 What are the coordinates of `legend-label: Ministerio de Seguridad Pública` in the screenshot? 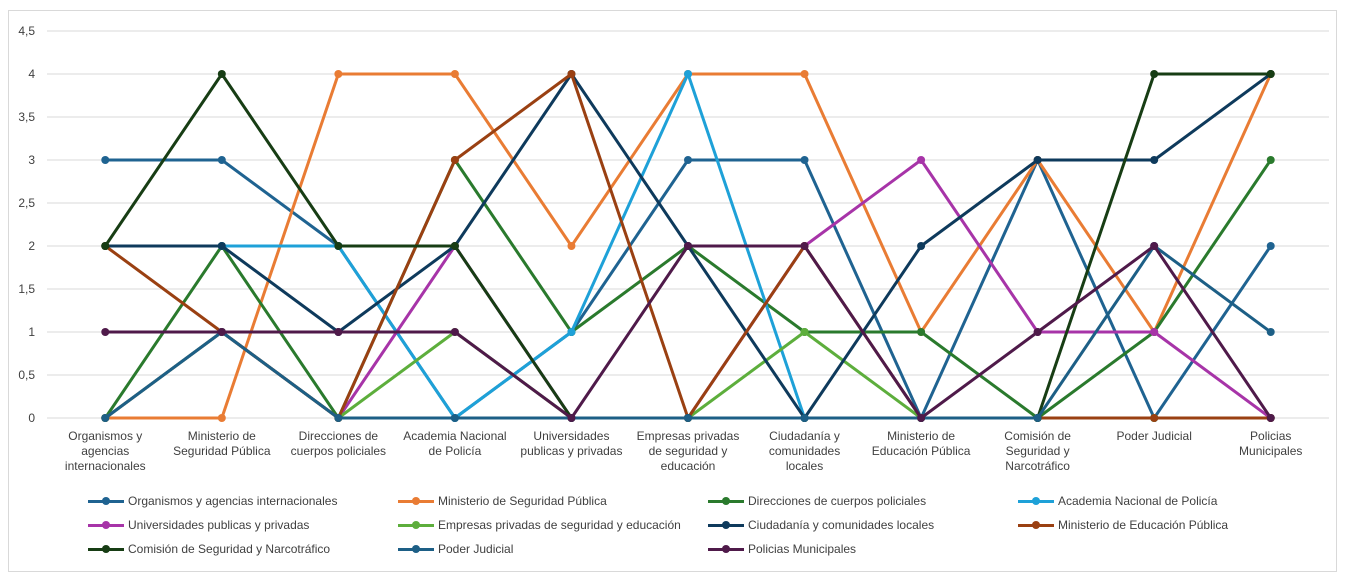 It's located at (522, 501).